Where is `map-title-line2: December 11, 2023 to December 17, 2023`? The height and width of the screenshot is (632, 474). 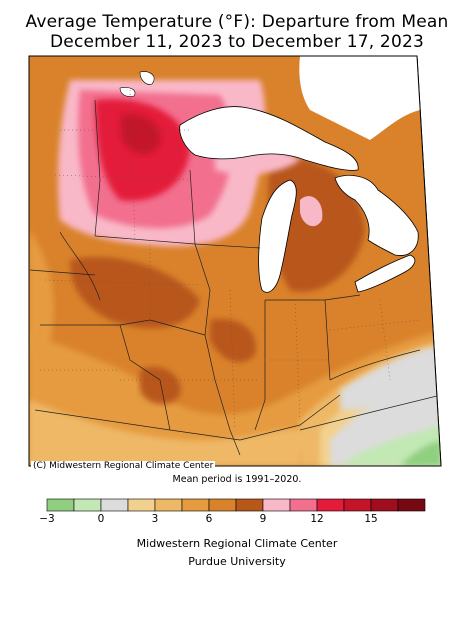
map-title-line2: December 11, 2023 to December 17, 2023 is located at coordinates (237, 42).